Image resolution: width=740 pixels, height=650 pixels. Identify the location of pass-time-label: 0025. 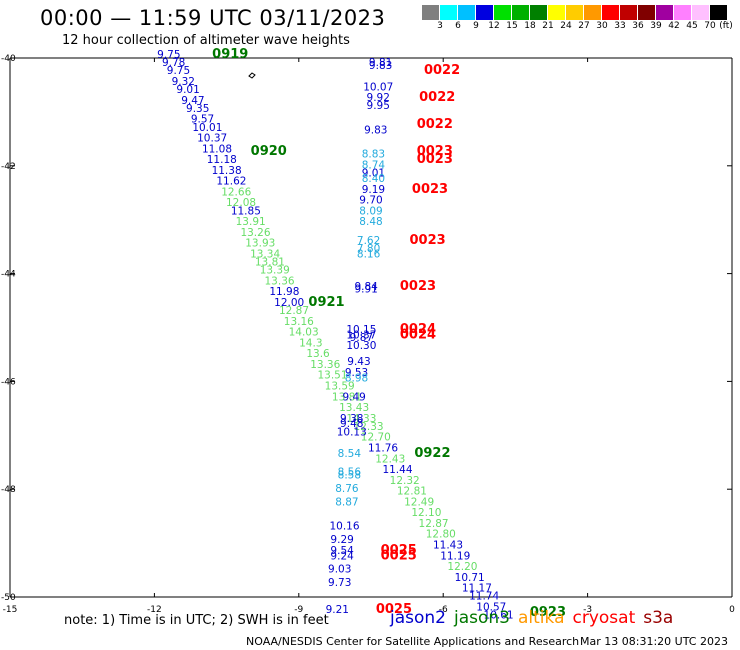
(394, 609).